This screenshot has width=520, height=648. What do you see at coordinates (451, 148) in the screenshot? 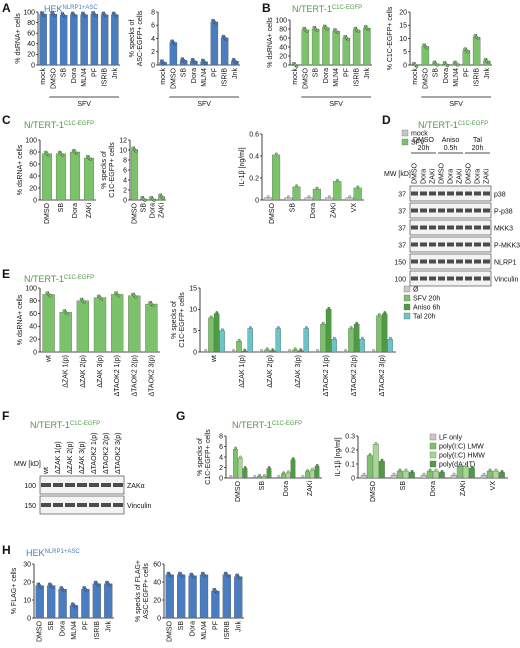
I see `treatment-time: 0.5h` at bounding box center [451, 148].